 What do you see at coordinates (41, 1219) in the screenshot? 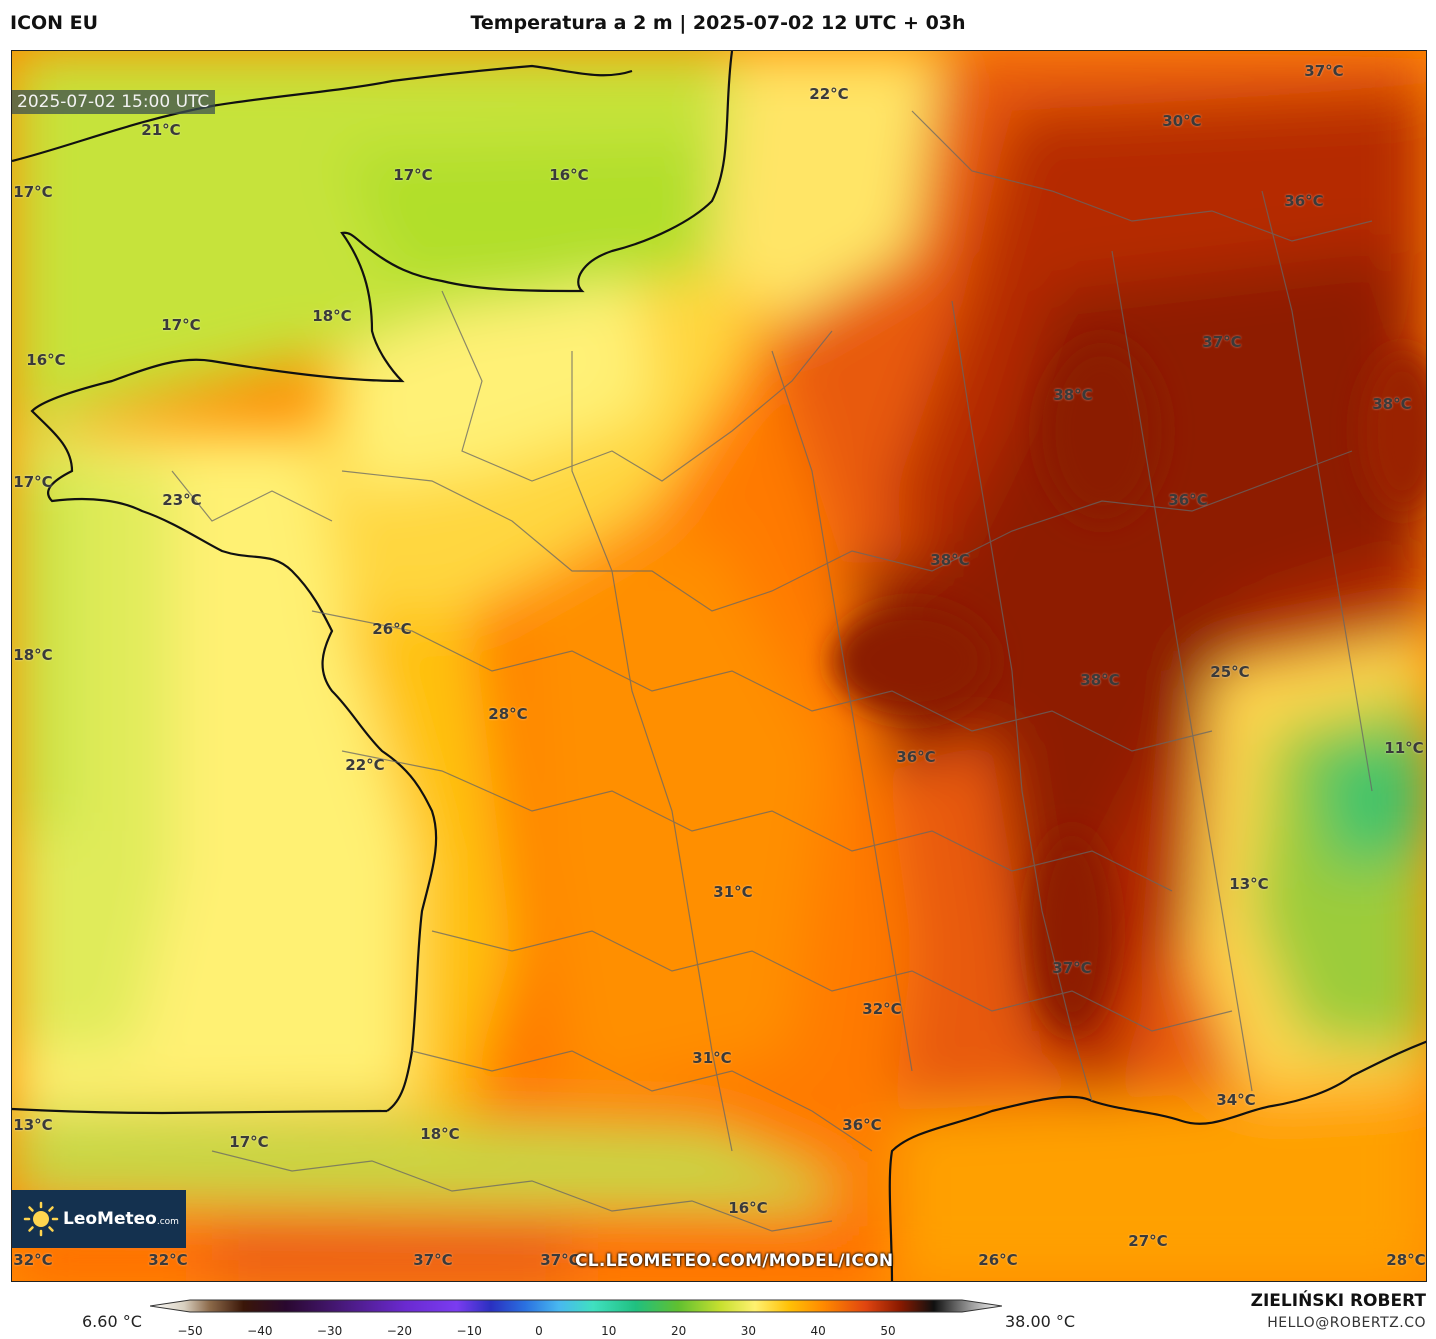
I see `sun-icon` at bounding box center [41, 1219].